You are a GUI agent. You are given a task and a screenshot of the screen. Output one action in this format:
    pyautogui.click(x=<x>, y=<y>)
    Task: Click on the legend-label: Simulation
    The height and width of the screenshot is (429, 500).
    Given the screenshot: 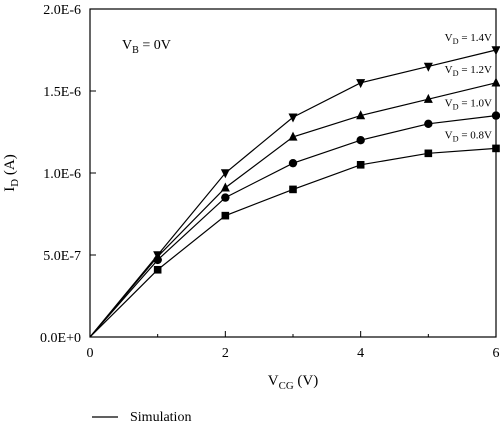 What is the action you would take?
    pyautogui.click(x=160, y=417)
    